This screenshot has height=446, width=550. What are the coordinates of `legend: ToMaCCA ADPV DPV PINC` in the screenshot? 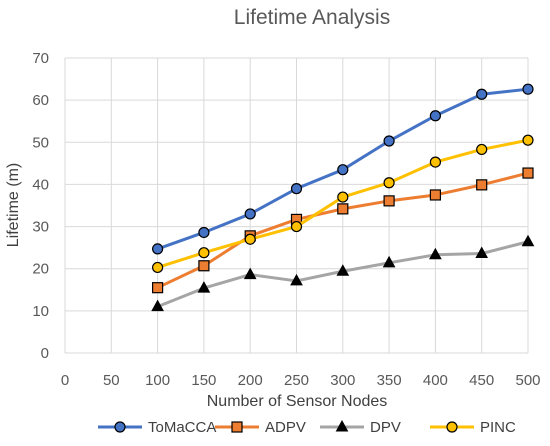 It's located at (307, 427).